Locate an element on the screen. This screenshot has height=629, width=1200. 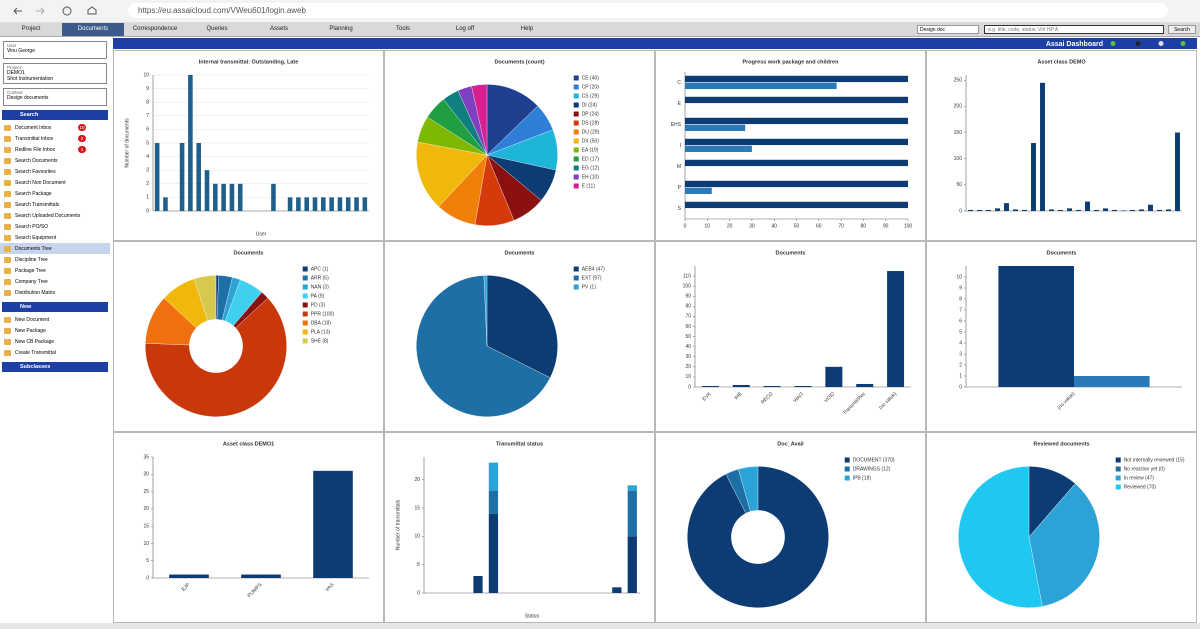
legend-label: ED (17) is located at coordinates (591, 159).